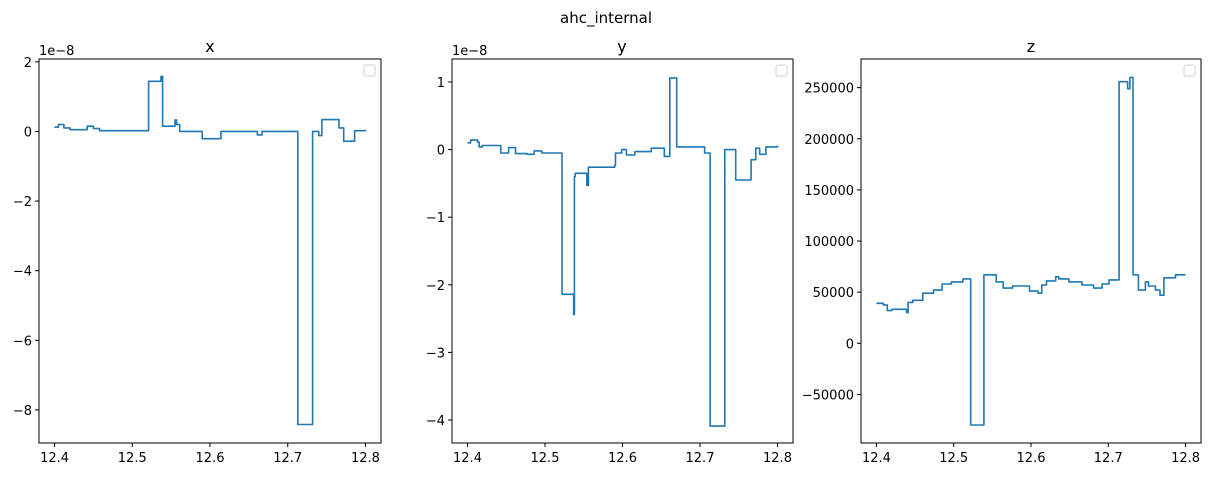 The image size is (1212, 482). I want to click on y-tick-label: 150000, so click(829, 191).